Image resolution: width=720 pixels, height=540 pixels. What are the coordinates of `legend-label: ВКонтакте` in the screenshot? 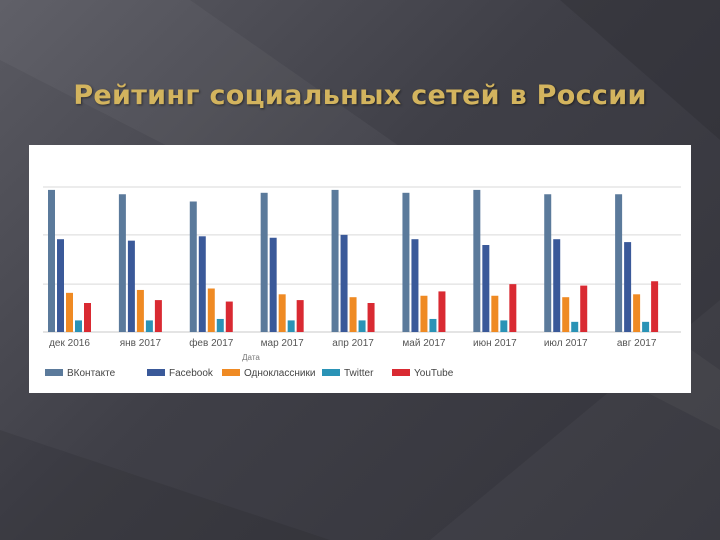 It's located at (91, 373).